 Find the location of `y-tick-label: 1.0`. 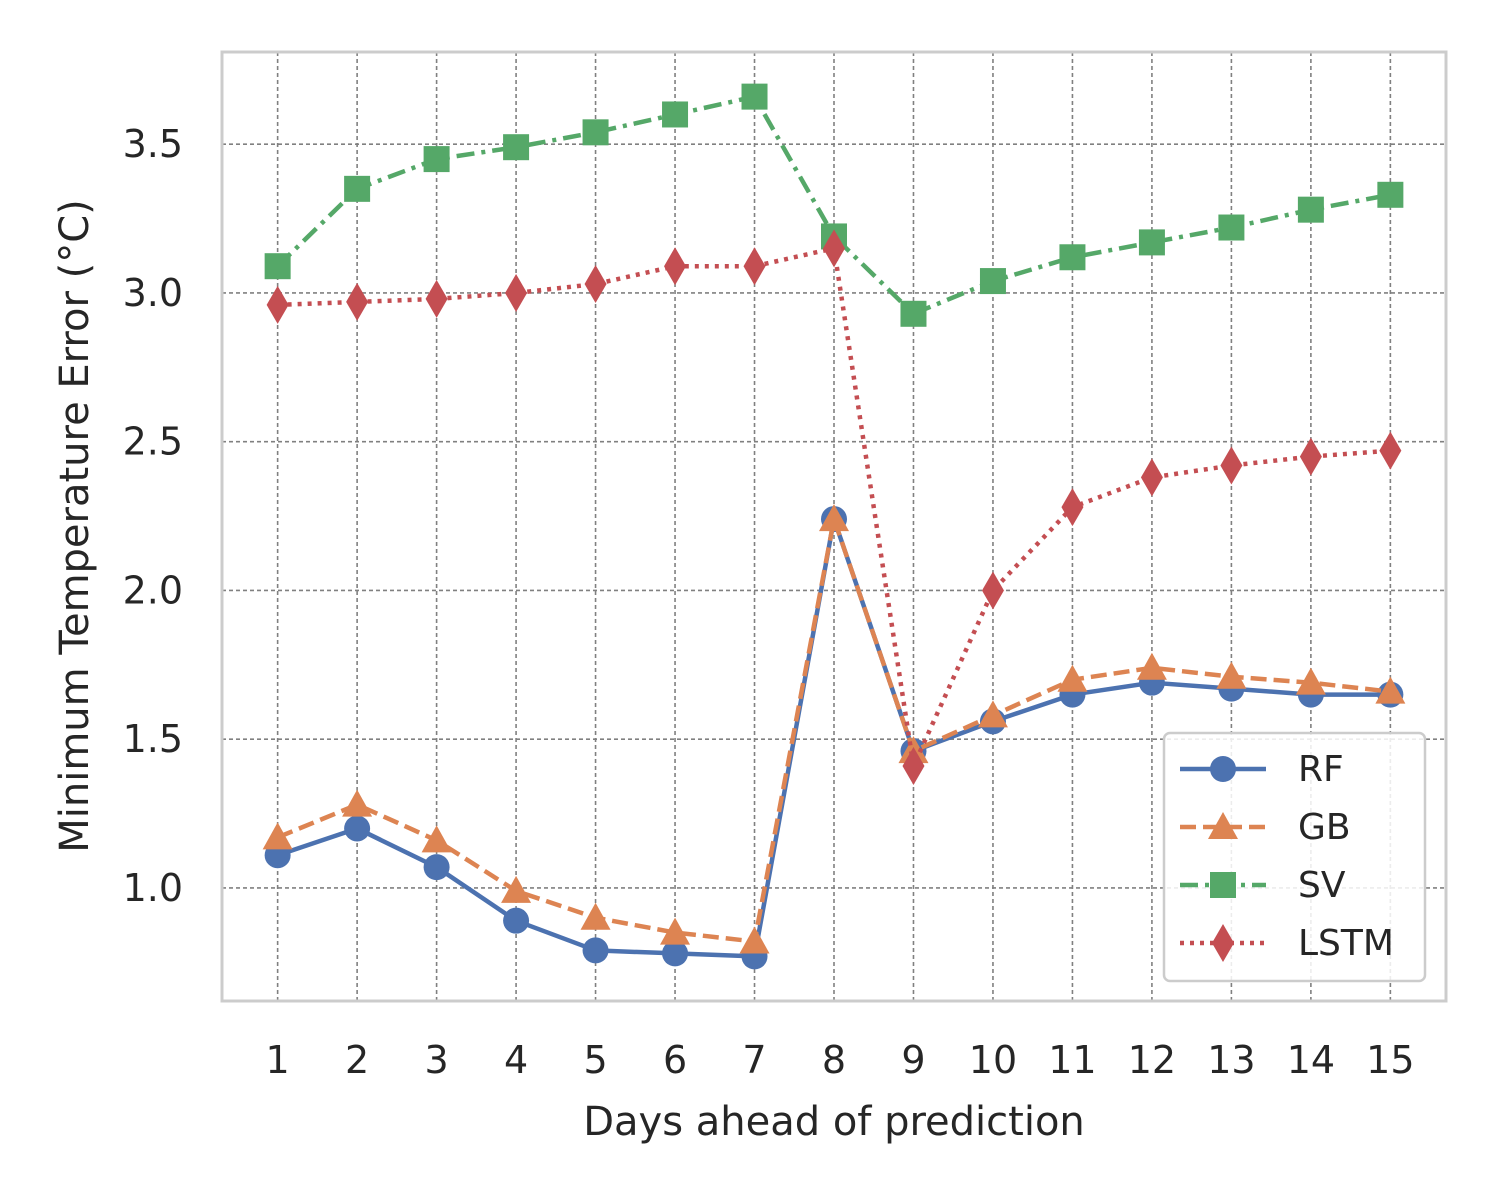

y-tick-label: 1.0 is located at coordinates (153, 888).